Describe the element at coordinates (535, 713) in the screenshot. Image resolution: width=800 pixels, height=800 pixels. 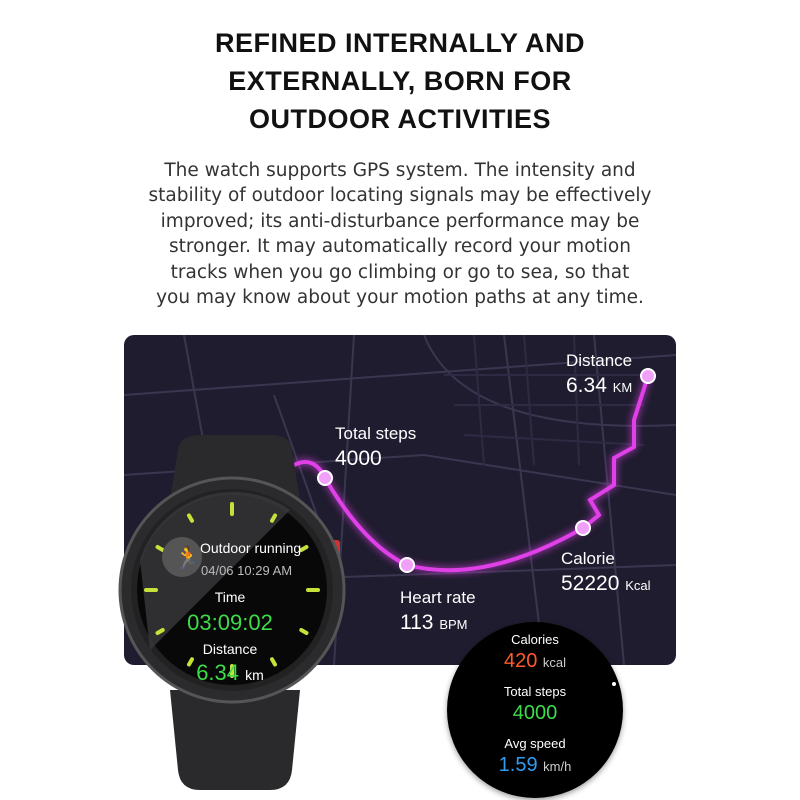
I see `steps-value: 4000` at that location.